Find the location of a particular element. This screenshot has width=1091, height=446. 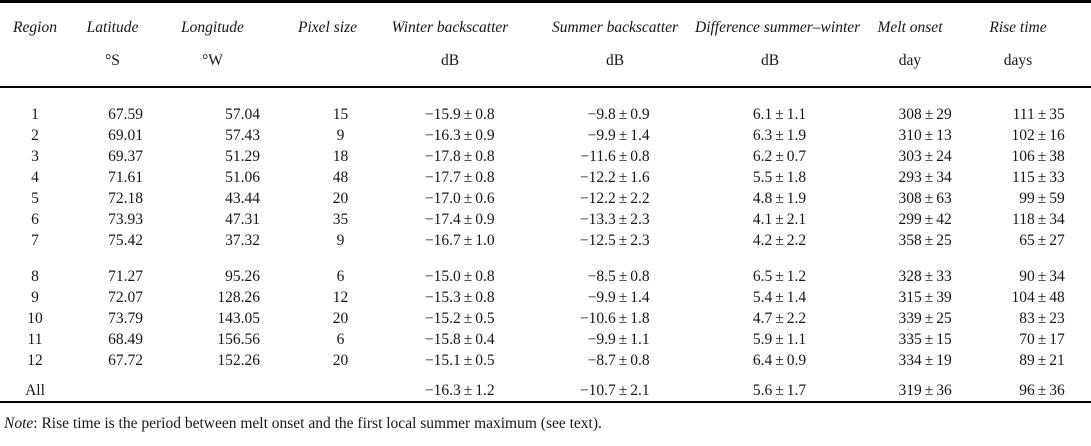

value: 90 is located at coordinates (1027, 276).